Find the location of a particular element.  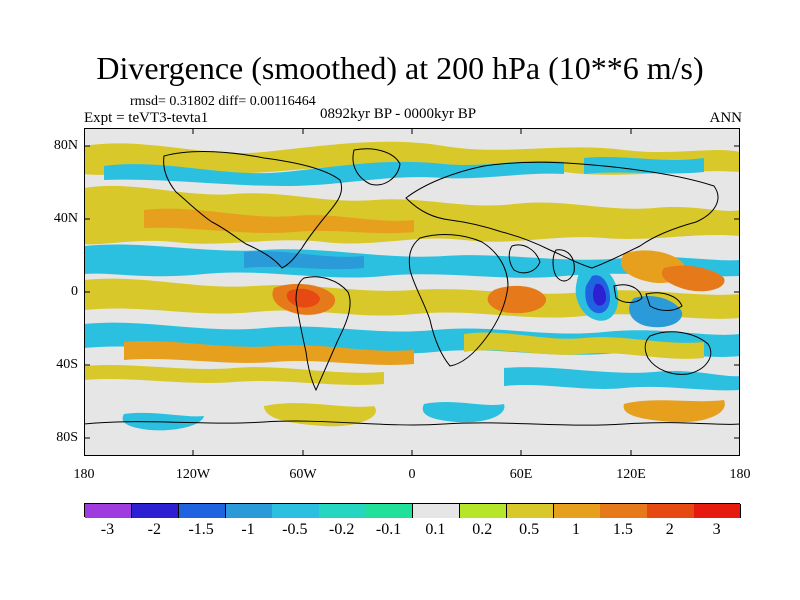

colorbar-label: 0.2 is located at coordinates (482, 529).